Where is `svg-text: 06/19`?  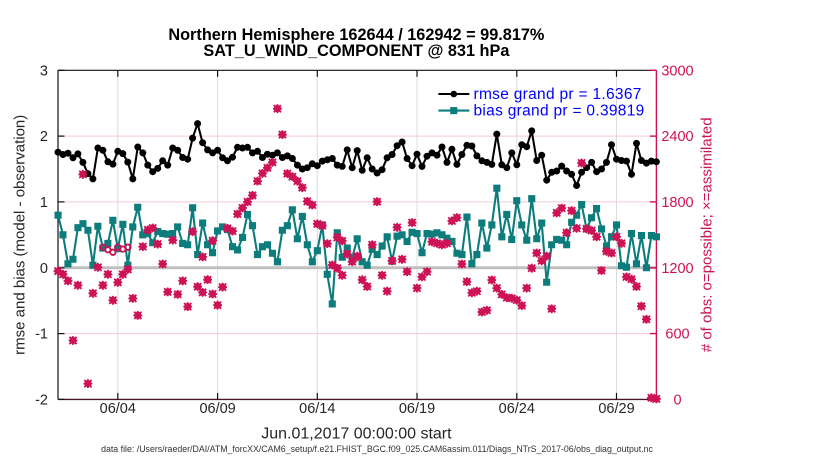
svg-text: 06/19 is located at coordinates (417, 409).